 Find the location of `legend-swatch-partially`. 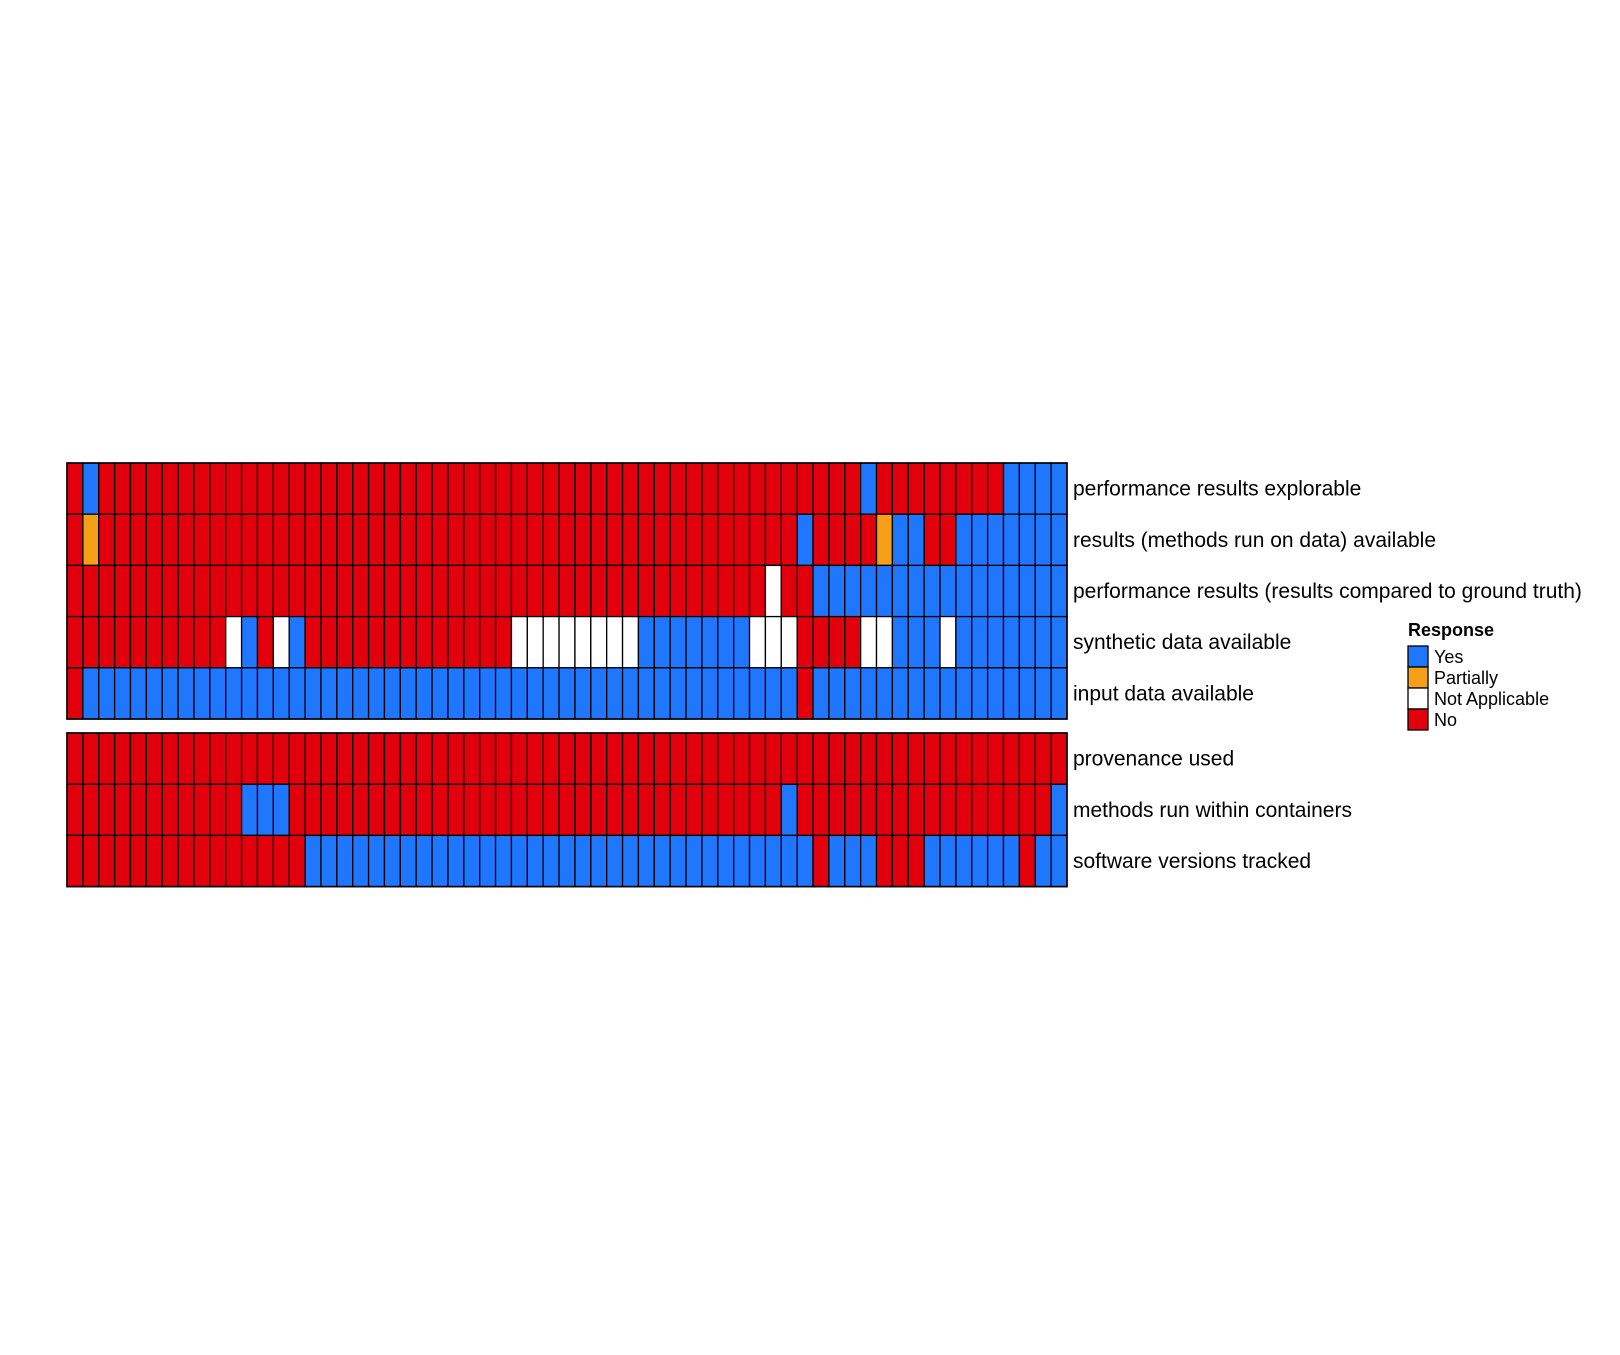

legend-swatch-partially is located at coordinates (1418, 677).